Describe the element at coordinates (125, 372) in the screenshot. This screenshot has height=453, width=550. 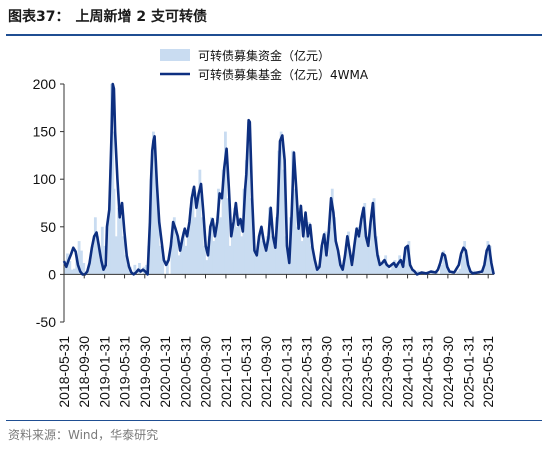
I see `x-tick-label: 2019-05-31` at that location.